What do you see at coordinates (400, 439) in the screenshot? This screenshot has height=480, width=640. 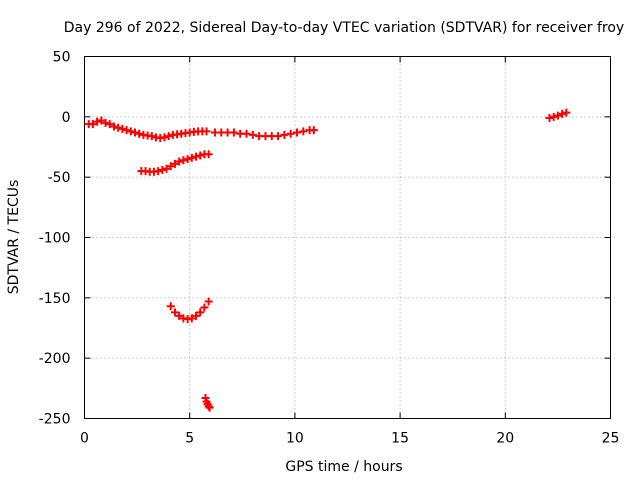 I see `x-tick-label: 15` at bounding box center [400, 439].